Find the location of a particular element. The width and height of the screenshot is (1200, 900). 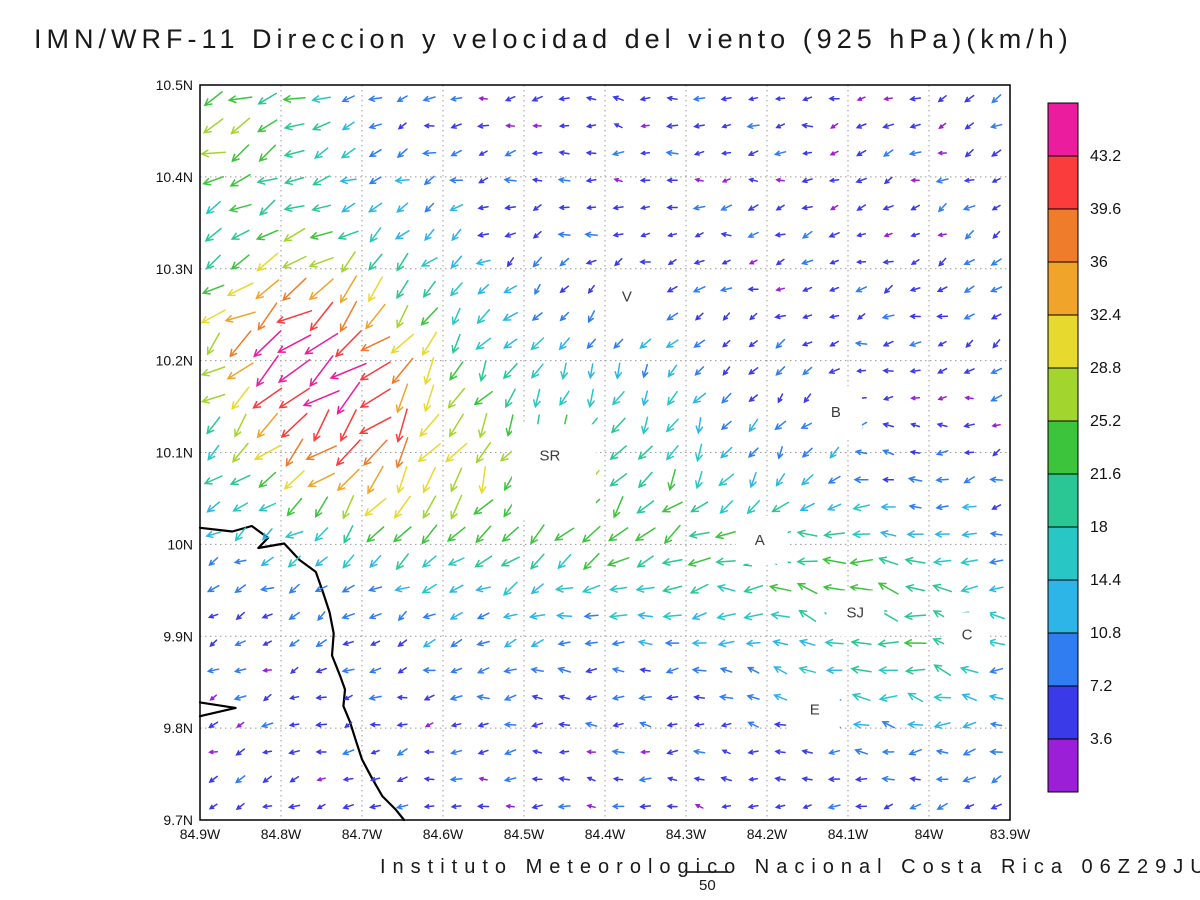

colorbar-label: 3.6 is located at coordinates (1101, 739).